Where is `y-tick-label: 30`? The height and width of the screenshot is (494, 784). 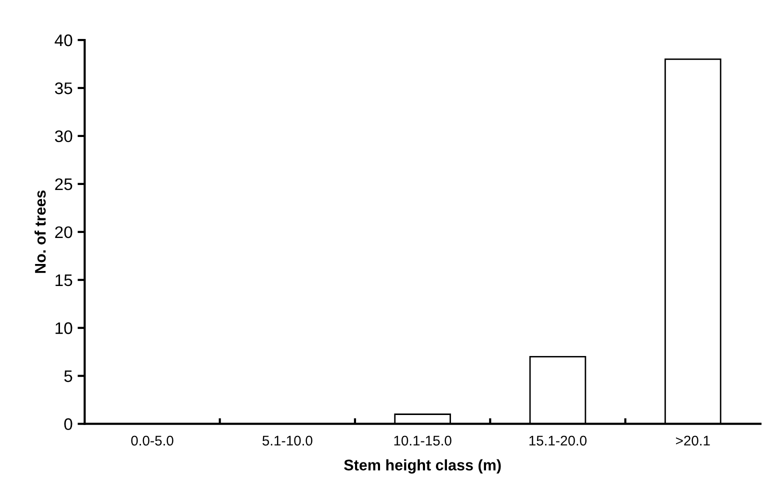 y-tick-label: 30 is located at coordinates (63, 136).